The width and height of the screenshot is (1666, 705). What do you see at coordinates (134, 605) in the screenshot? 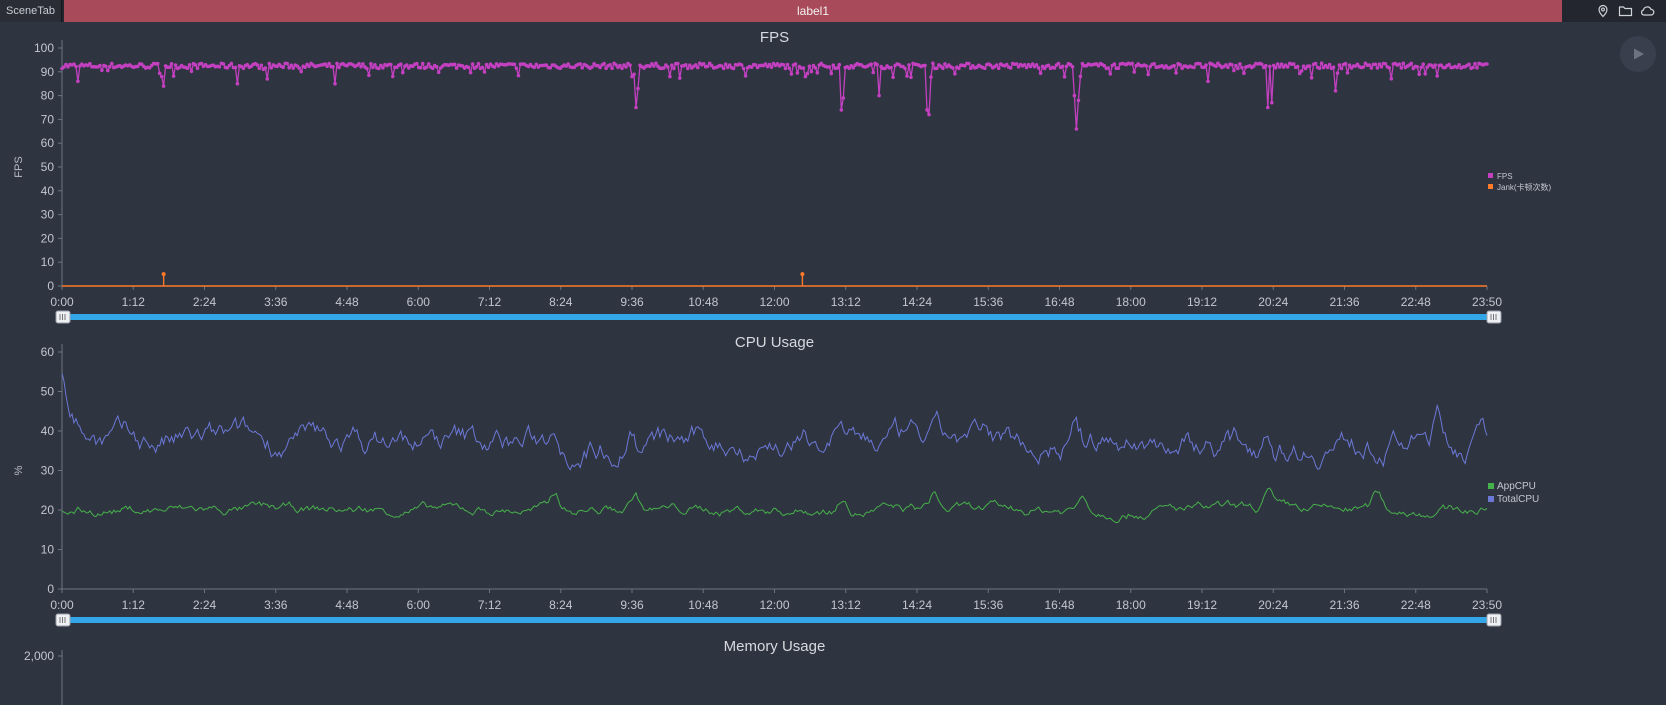
I see `x-tick-label: 1:12` at bounding box center [134, 605].